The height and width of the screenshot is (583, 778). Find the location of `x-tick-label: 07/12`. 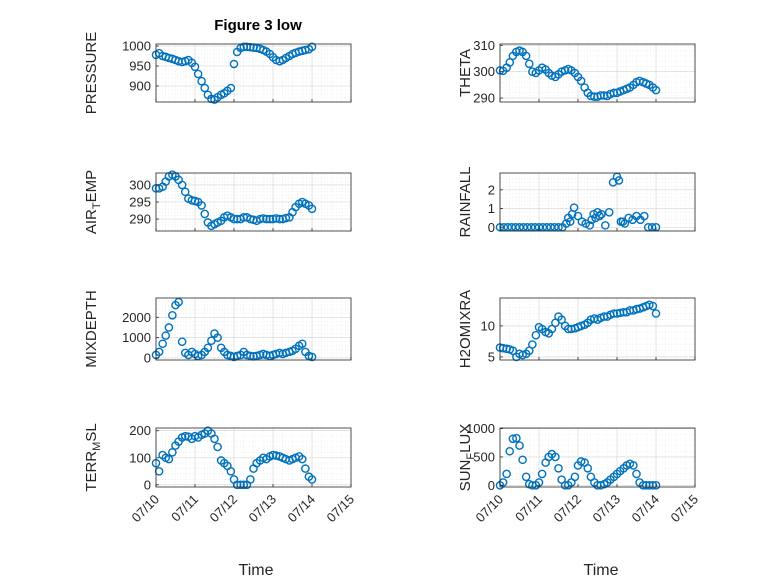

x-tick-label: 07/12 is located at coordinates (224, 509).